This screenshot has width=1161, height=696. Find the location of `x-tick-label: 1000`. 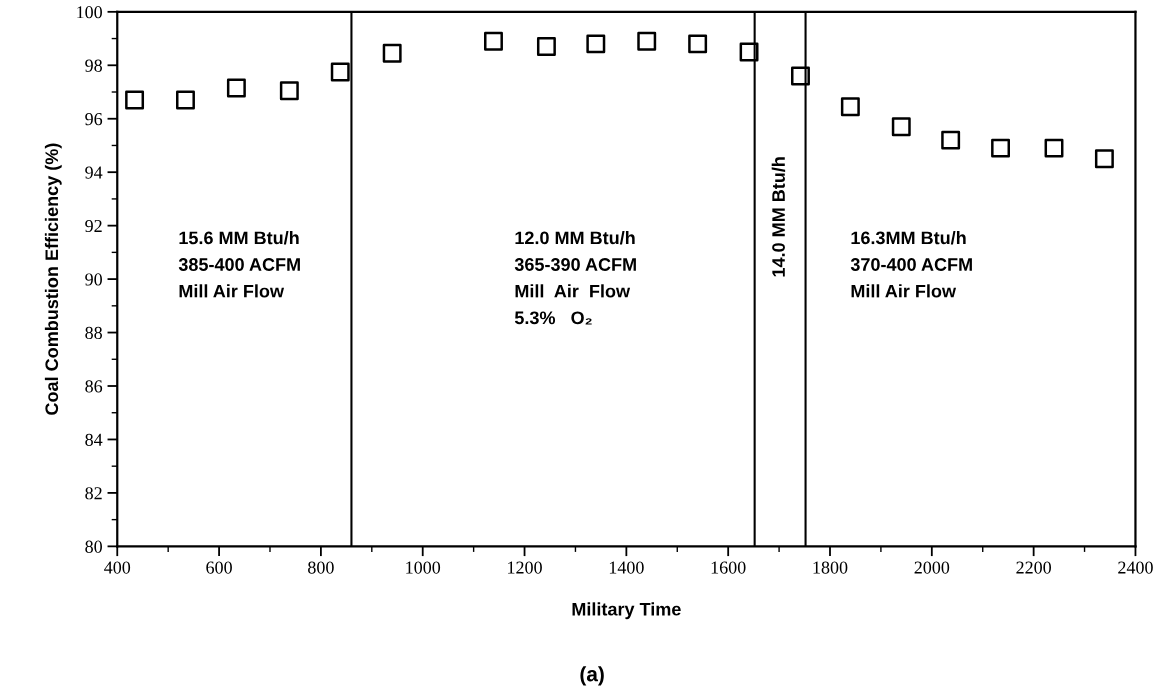

x-tick-label: 1000 is located at coordinates (423, 567).